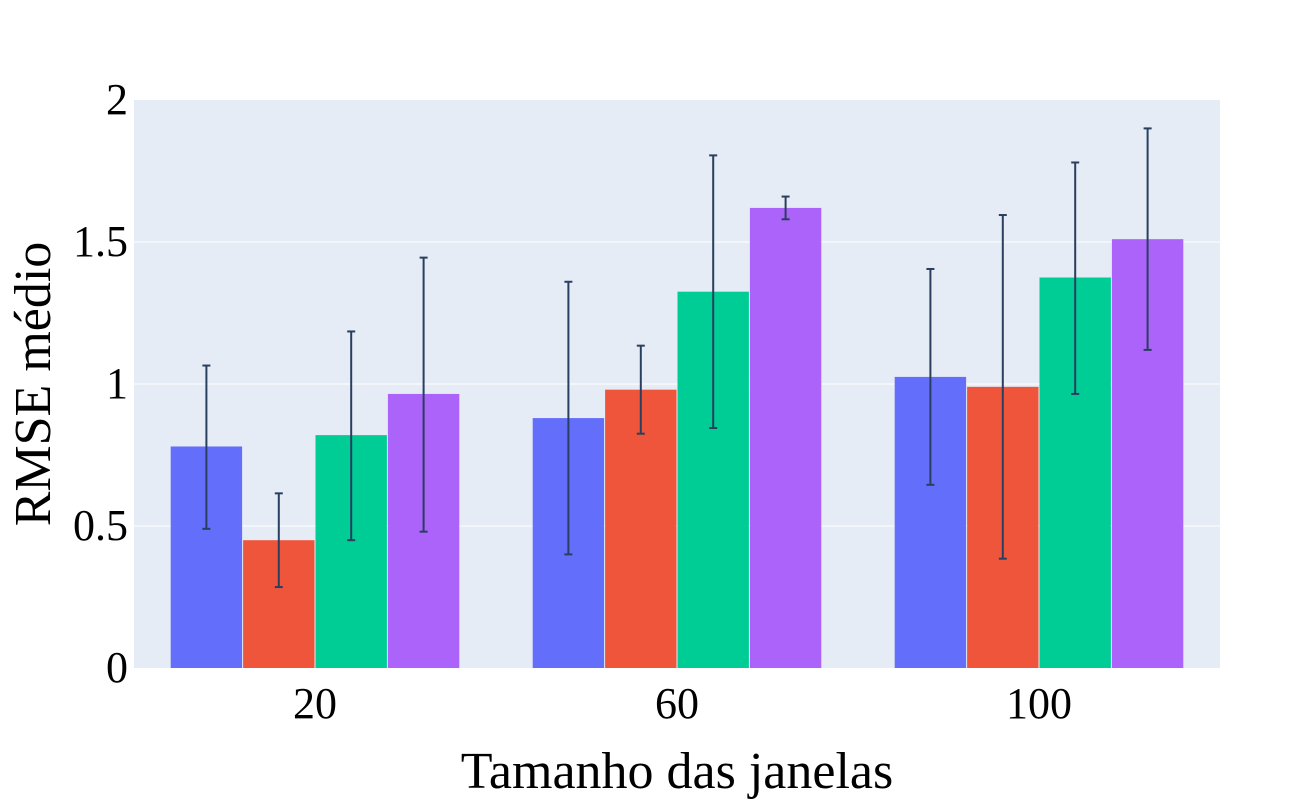 This screenshot has height=800, width=1300. Describe the element at coordinates (100, 383) in the screenshot. I see `y-axis-ticks: 0 0.5 1 1.5 2` at that location.